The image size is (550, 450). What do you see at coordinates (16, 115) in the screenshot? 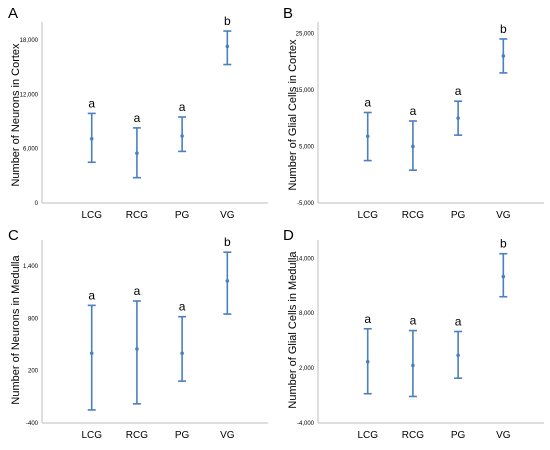
I see `y-axis-label: Number of Neurons in Cortex` at bounding box center [16, 115].